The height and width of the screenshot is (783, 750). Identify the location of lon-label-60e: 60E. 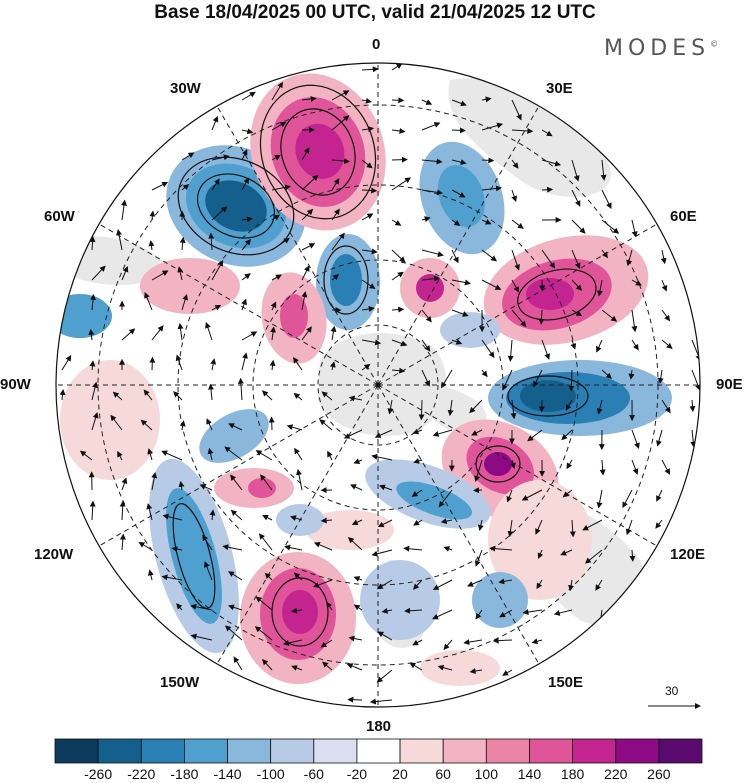
(683, 216).